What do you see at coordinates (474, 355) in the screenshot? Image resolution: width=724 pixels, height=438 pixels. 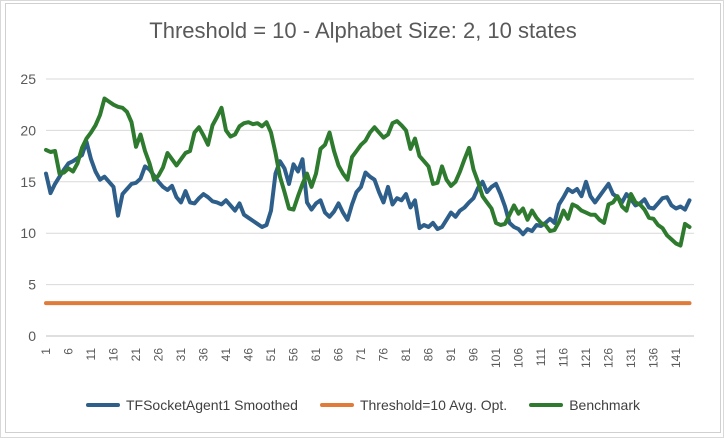 I see `x-tick-label: 96` at bounding box center [474, 355].